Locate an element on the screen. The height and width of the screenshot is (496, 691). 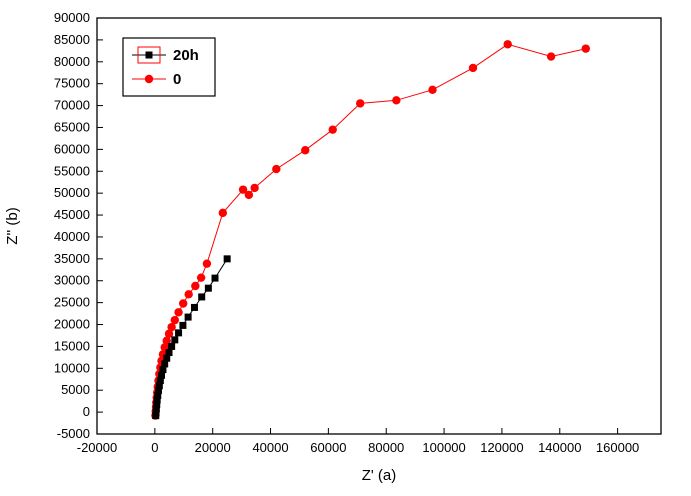
x-tick-label: -20000 is located at coordinates (97, 447).